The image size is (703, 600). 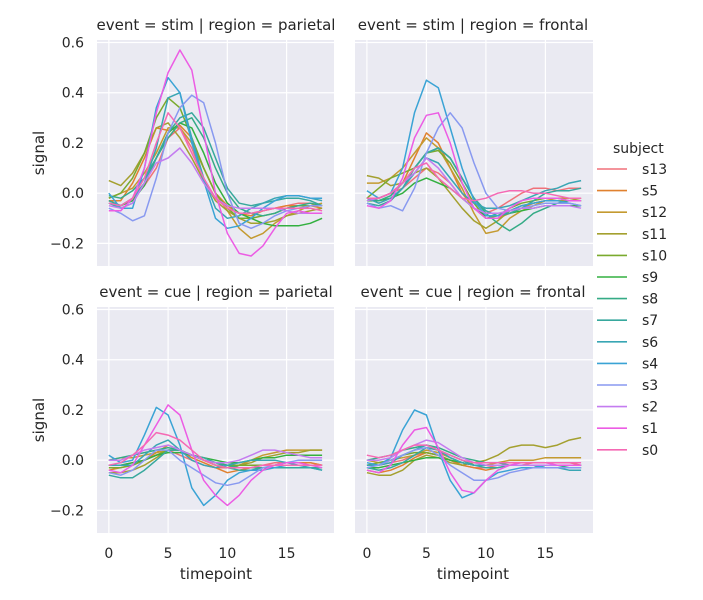 I want to click on x-tick-label-2-0: 0, so click(x=108, y=554).